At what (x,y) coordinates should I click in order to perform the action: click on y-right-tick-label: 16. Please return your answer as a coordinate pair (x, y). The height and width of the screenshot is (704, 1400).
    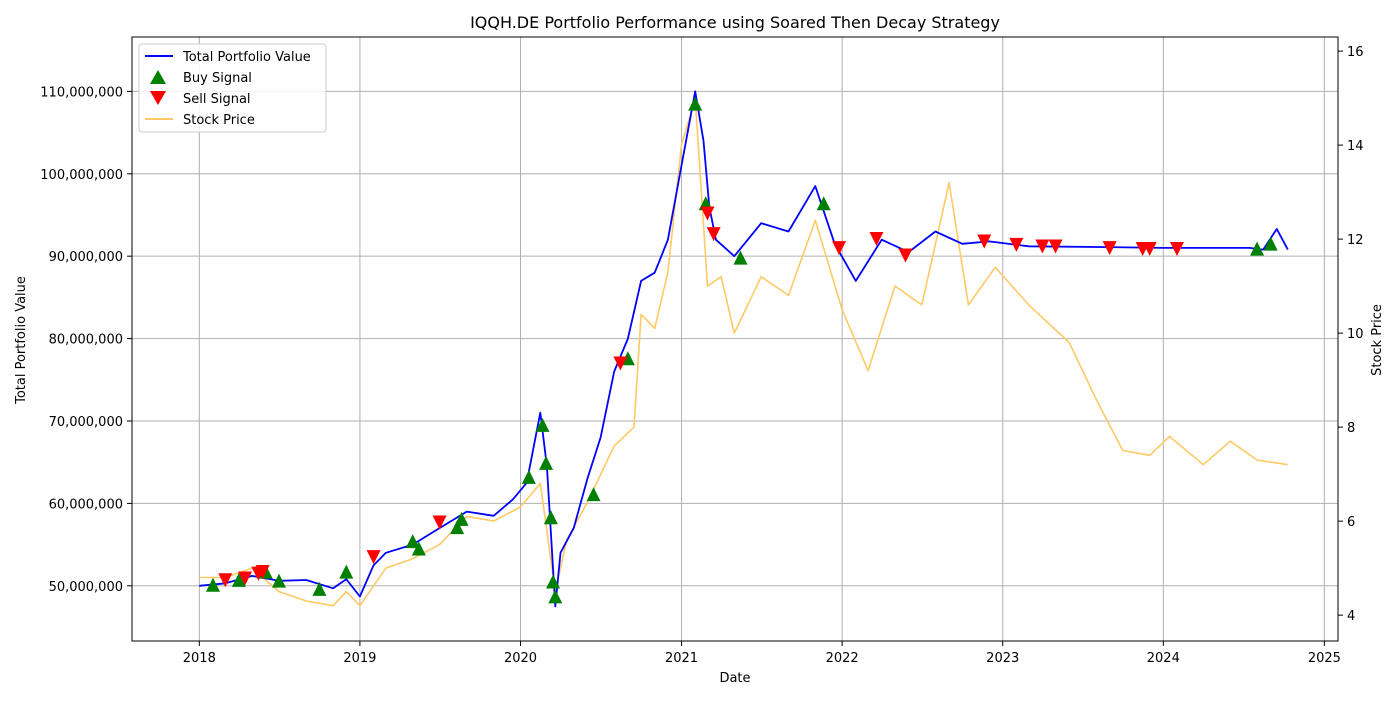
    Looking at the image, I should click on (1355, 52).